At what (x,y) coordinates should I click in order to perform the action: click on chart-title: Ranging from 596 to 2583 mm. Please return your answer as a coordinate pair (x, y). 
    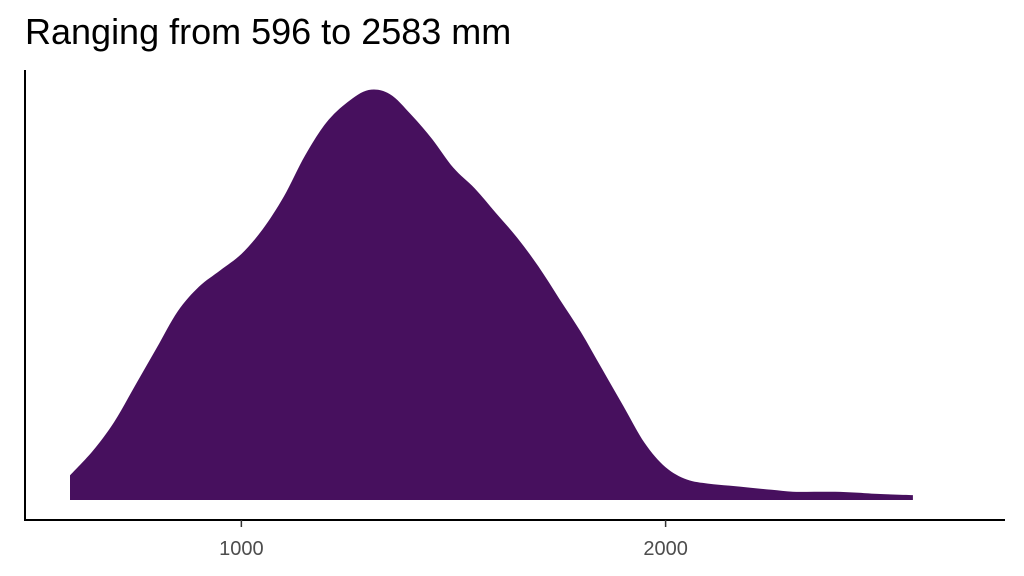
    Looking at the image, I should click on (268, 31).